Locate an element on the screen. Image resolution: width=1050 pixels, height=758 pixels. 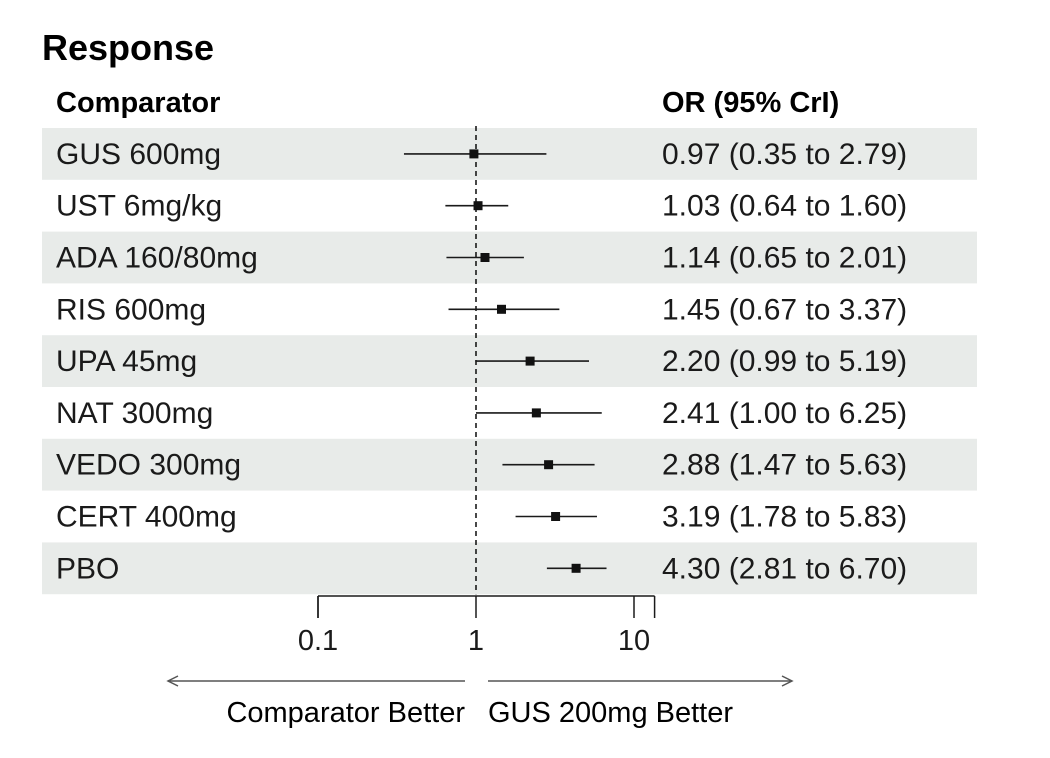
or-ci-text: 1.14 (0.65 to 2.01) is located at coordinates (784, 258).